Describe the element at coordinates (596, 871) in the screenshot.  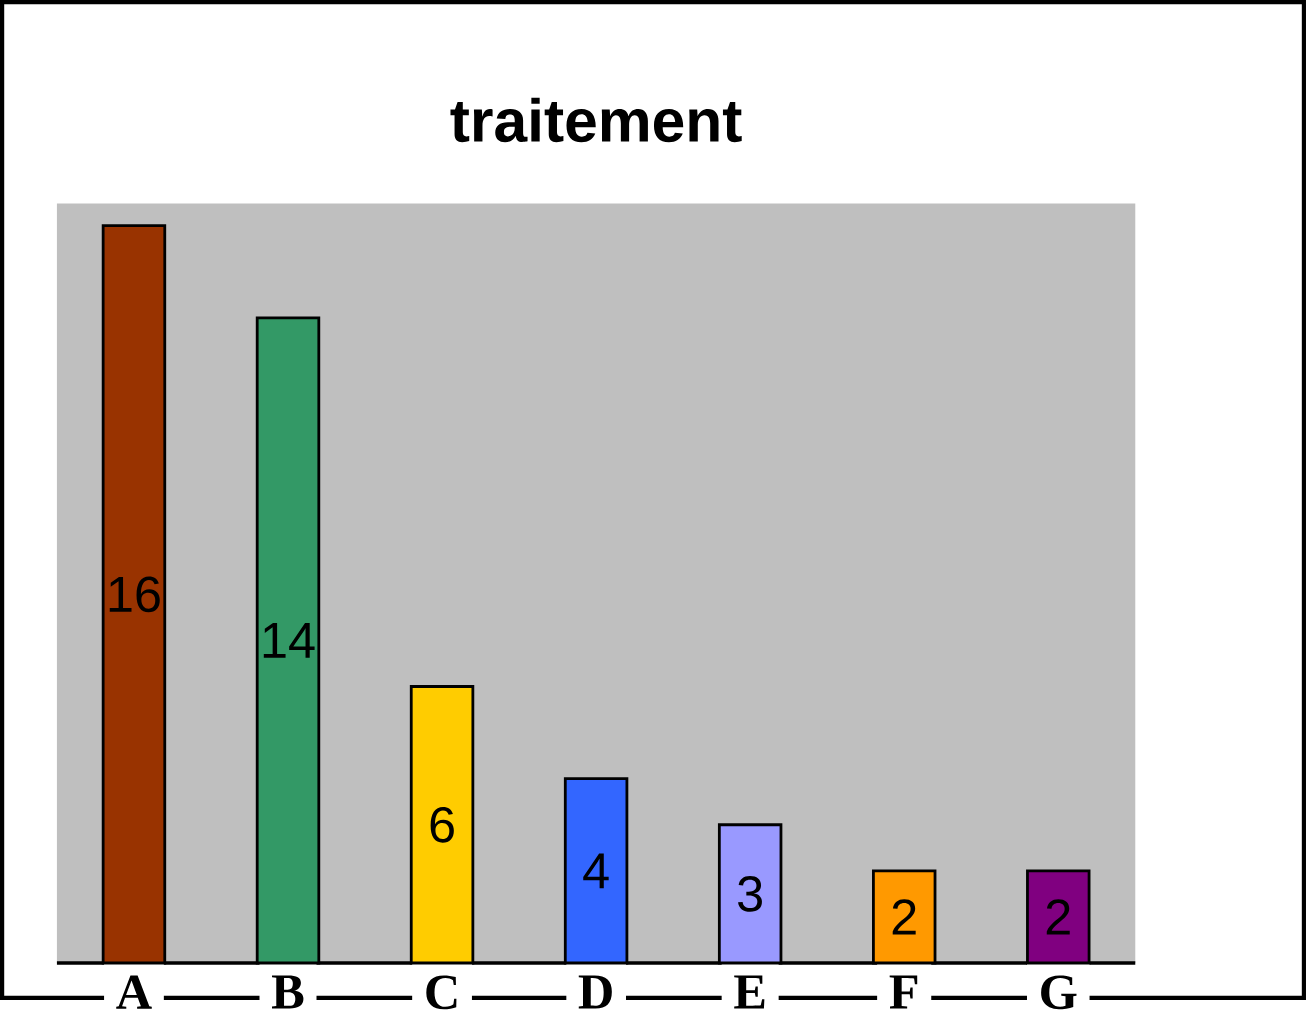
I see `data-label: 4` at that location.